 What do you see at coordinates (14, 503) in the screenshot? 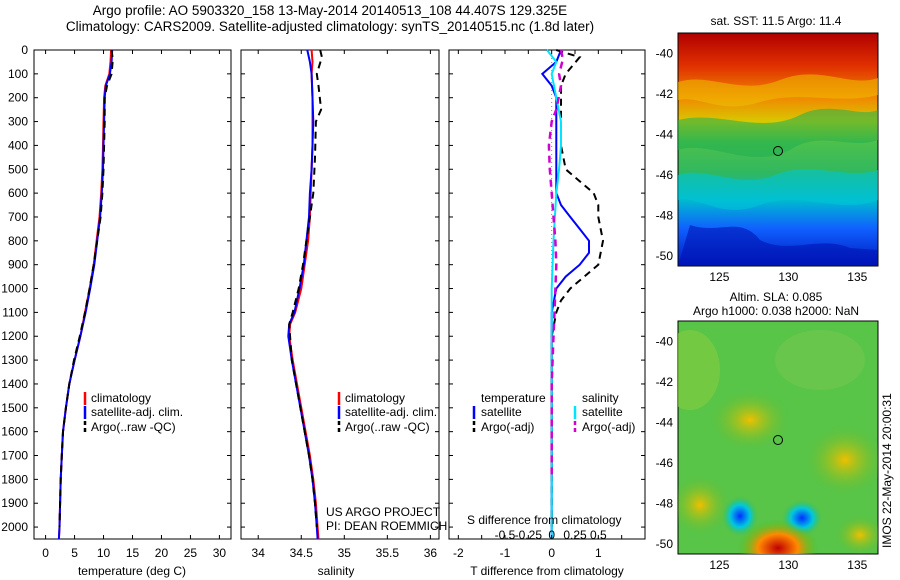
I see `depth-tick-label: 1900` at bounding box center [14, 503].